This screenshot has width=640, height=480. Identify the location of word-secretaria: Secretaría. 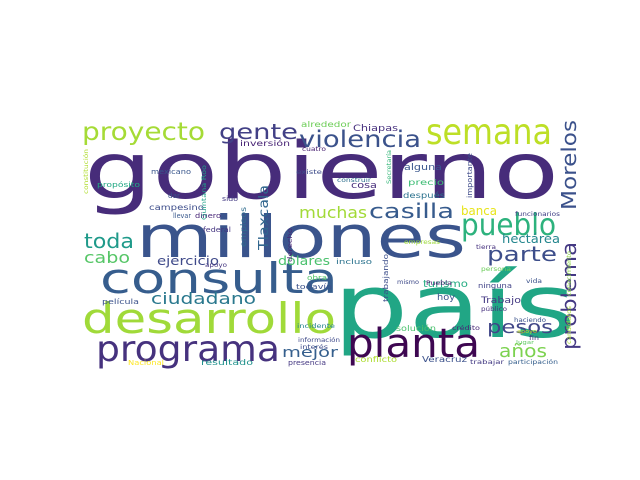
(389, 167).